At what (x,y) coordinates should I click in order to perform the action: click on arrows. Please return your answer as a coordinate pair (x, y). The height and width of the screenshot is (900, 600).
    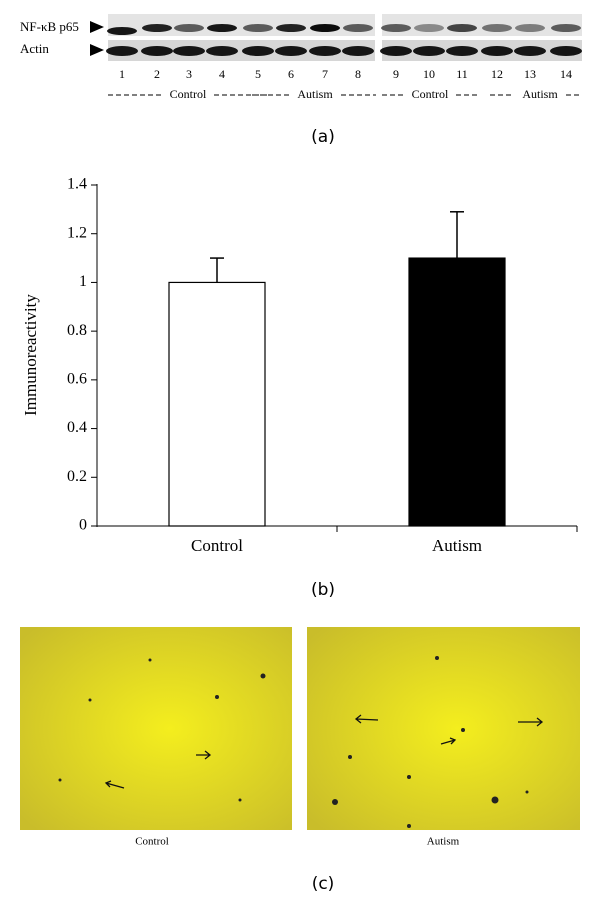
    Looking at the image, I should click on (324, 751).